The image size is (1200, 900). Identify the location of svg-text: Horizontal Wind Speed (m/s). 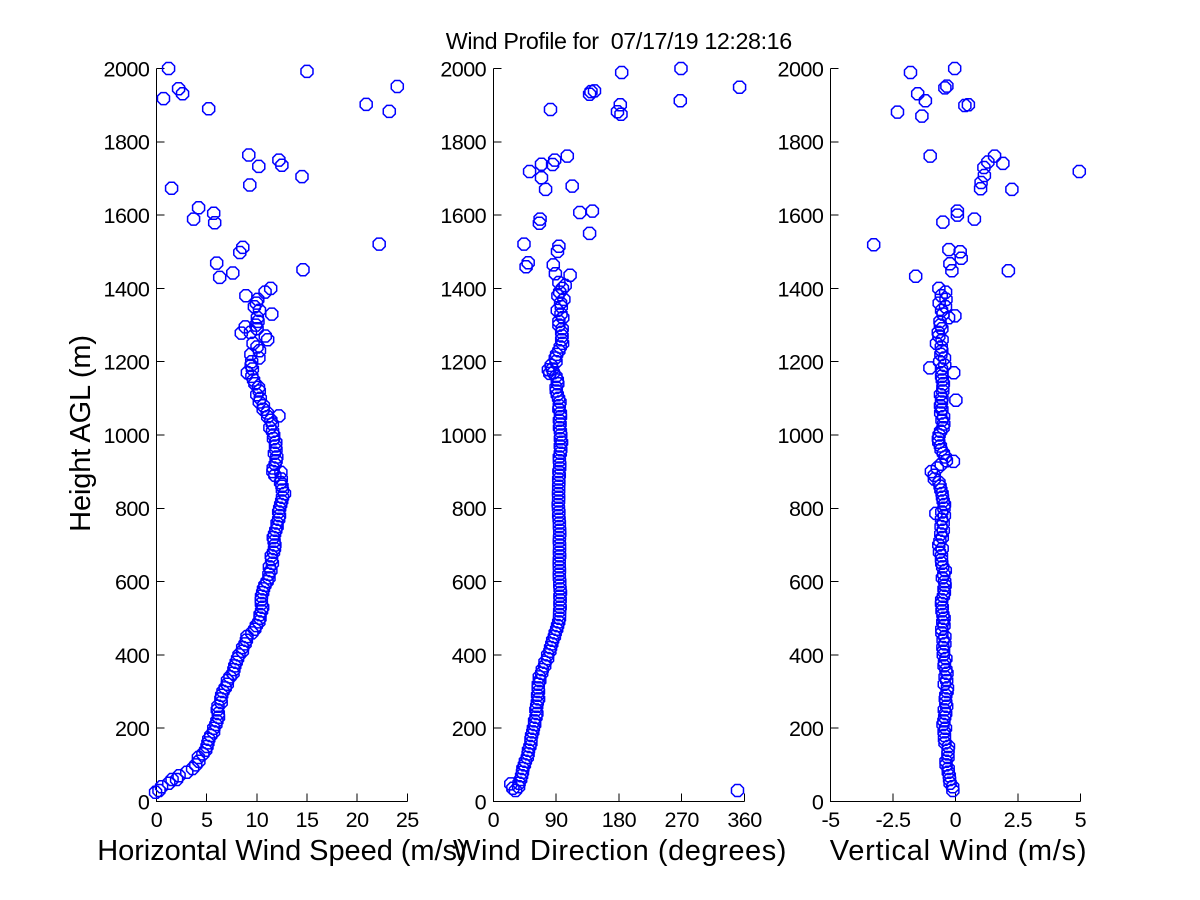
(281, 851).